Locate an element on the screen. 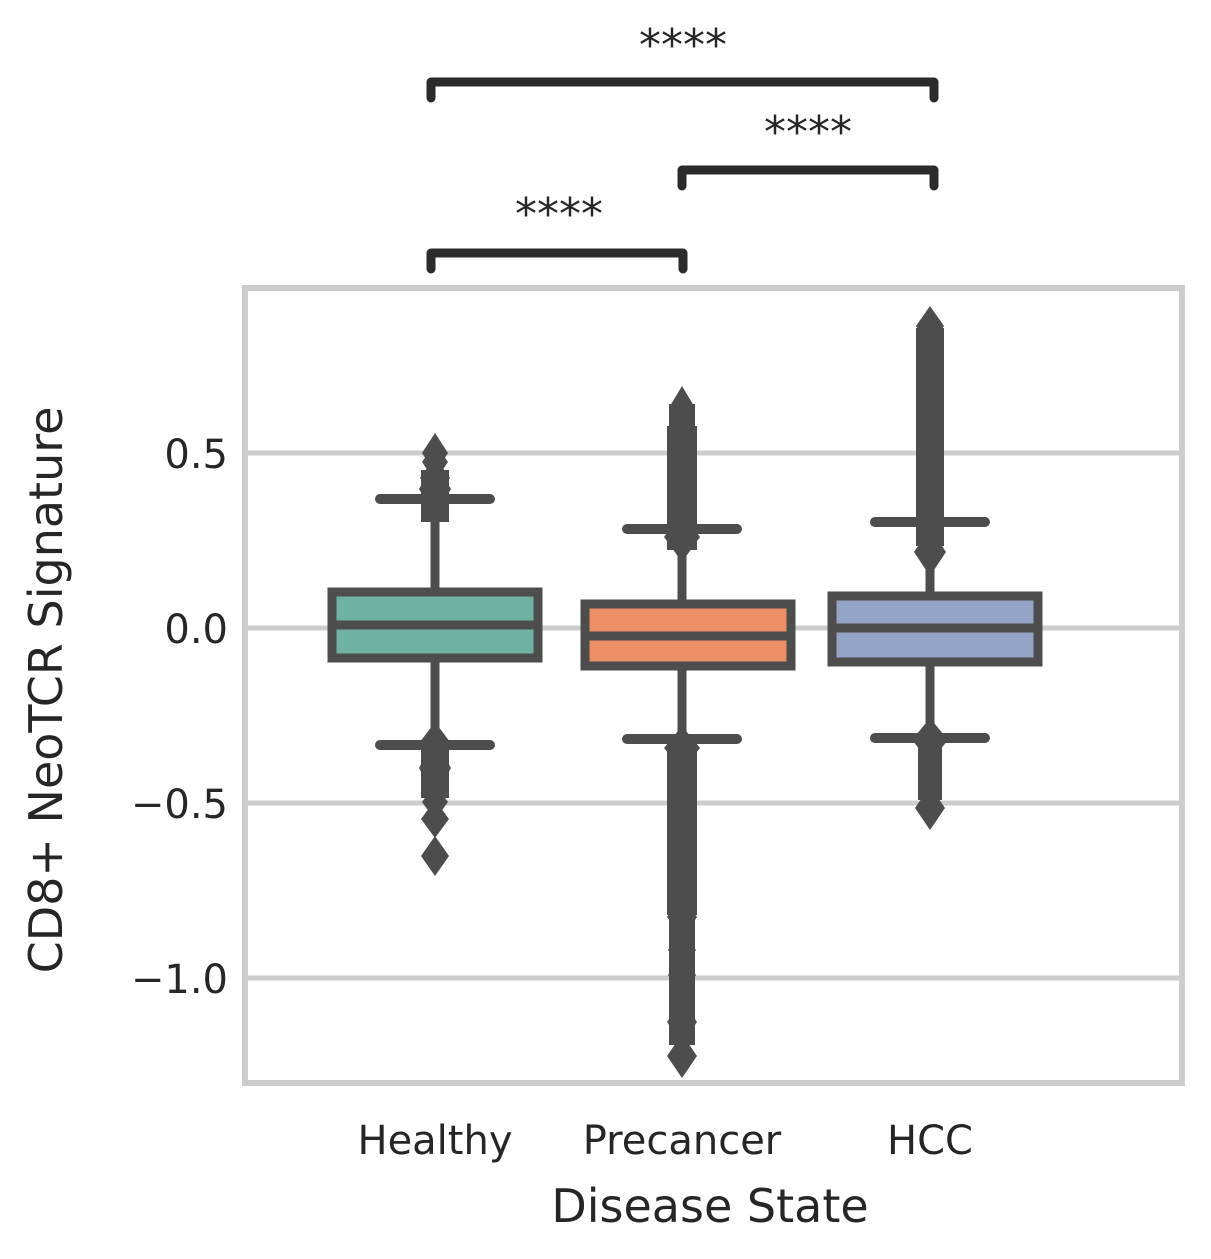 This screenshot has height=1259, width=1211. x-tick-labels: Healthy Precancer HCC is located at coordinates (664, 1141).